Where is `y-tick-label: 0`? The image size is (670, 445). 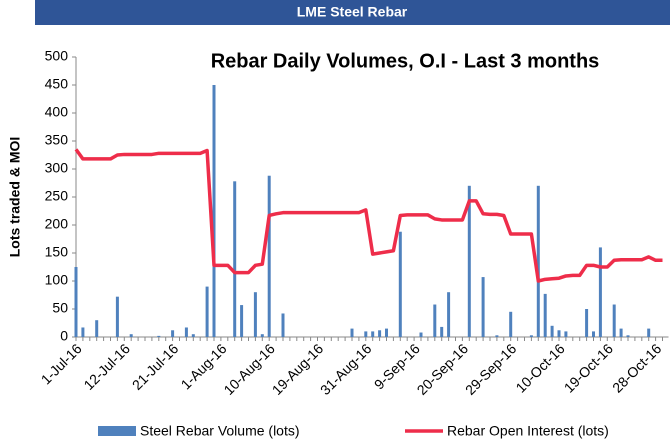
y-tick-label: 0 is located at coordinates (64, 336).